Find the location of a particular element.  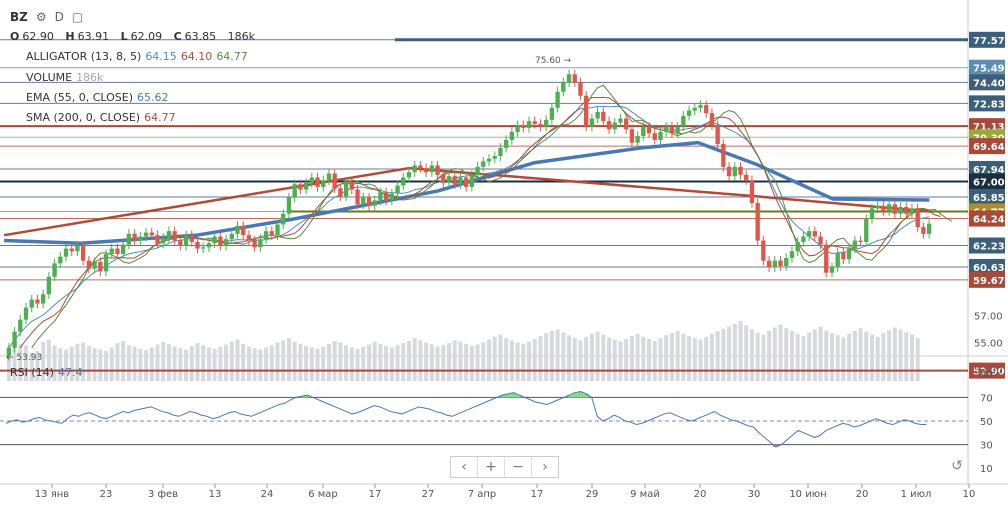

ohlc-readout: O 62.90 H 63.91 L 62.09 C 63.85 186k is located at coordinates (132, 36).